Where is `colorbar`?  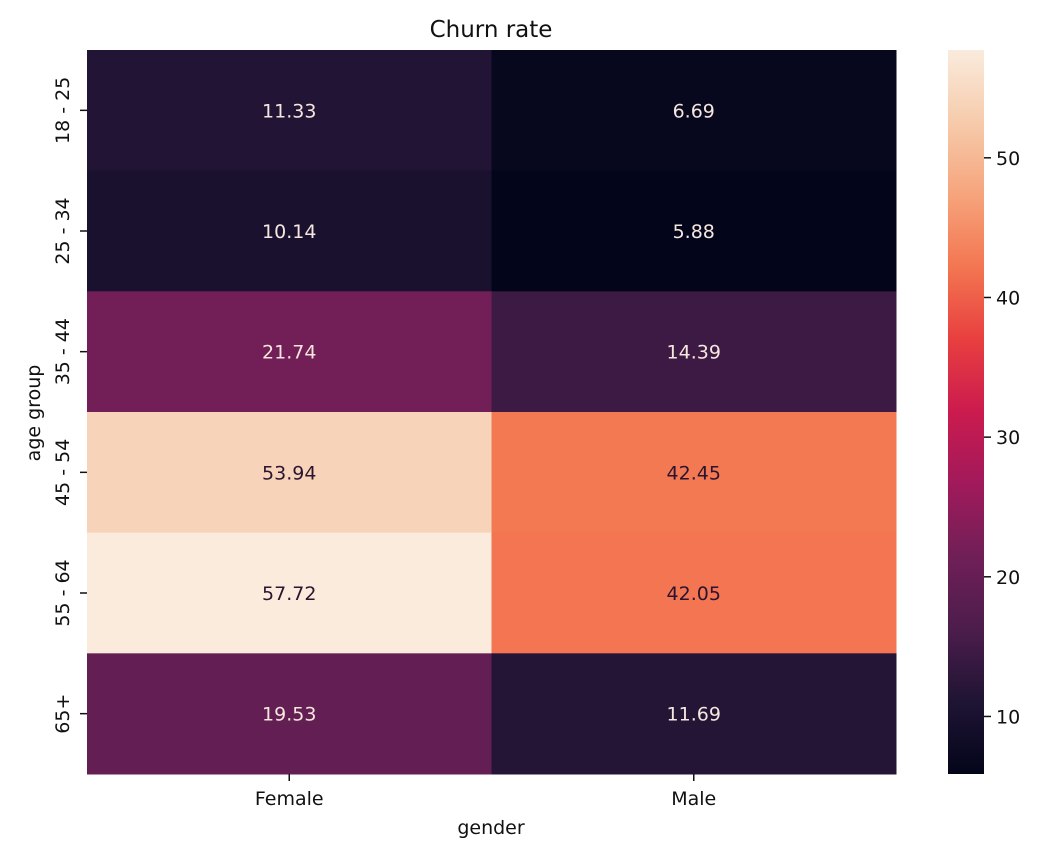
colorbar is located at coordinates (966, 412).